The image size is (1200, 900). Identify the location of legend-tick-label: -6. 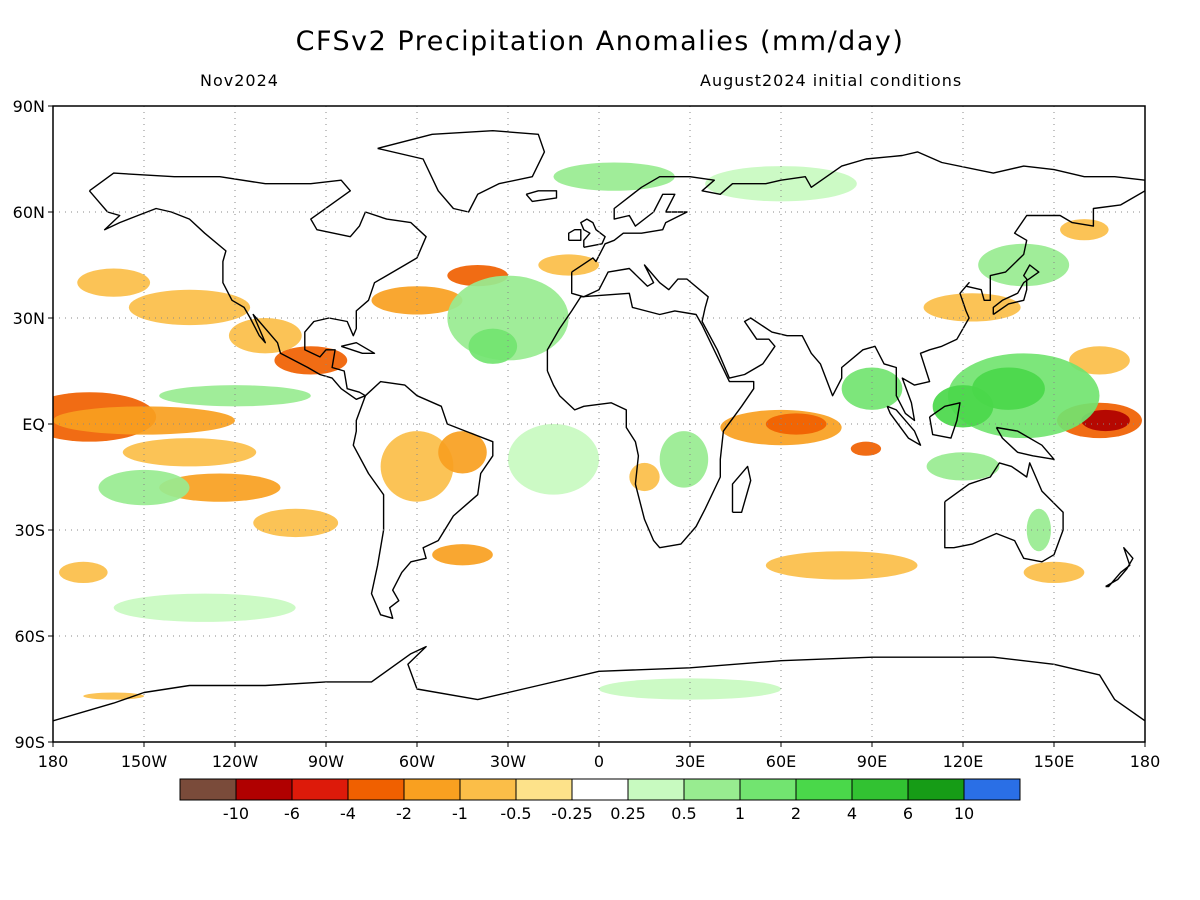
(292, 813).